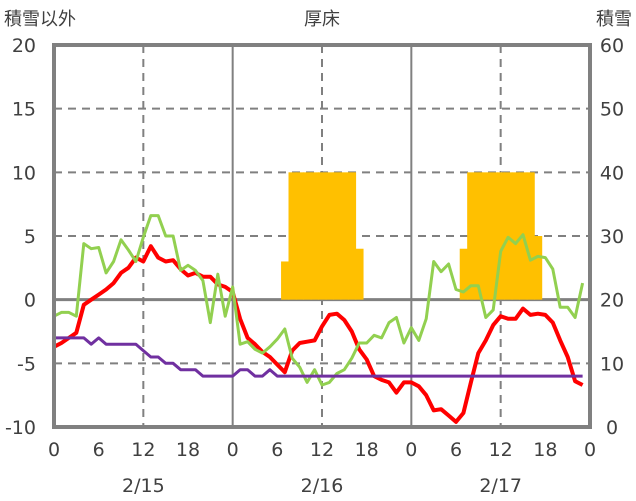 The height and width of the screenshot is (501, 636). What do you see at coordinates (26, 364) in the screenshot?
I see `y-left-tick-label: -5` at bounding box center [26, 364].